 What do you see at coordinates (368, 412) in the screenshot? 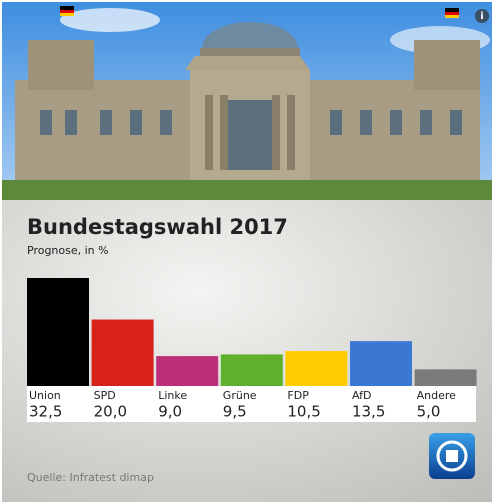
I see `value-label: 13,5` at bounding box center [368, 412].